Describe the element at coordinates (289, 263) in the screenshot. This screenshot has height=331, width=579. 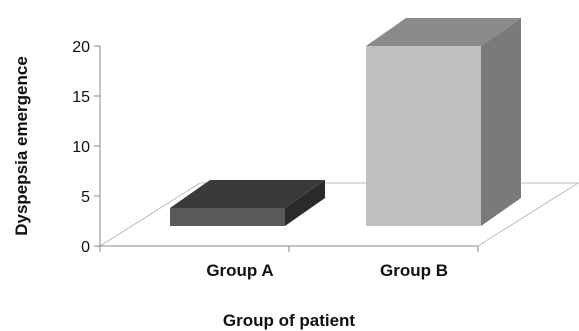
I see `x-ticks: Group A Group B` at that location.